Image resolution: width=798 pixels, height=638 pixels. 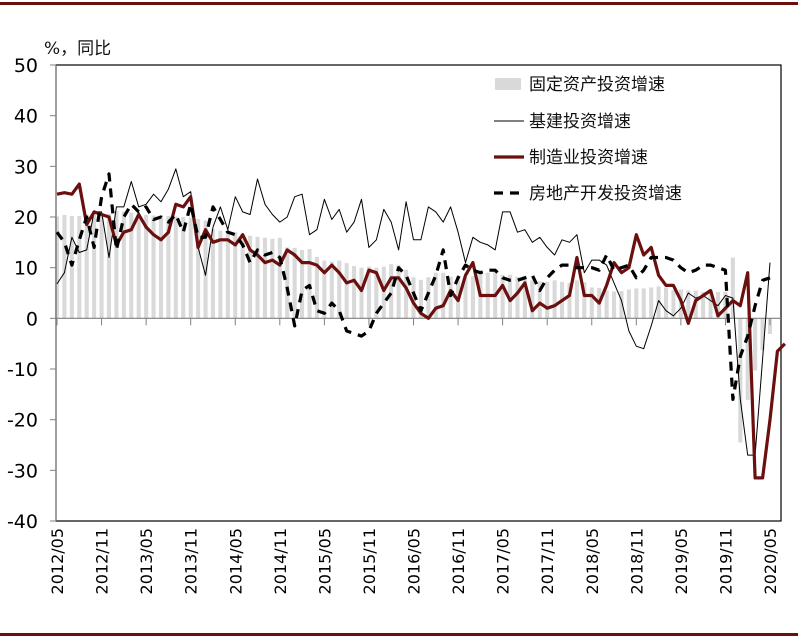 I want to click on legend-swatch-bar, so click(x=508, y=84).